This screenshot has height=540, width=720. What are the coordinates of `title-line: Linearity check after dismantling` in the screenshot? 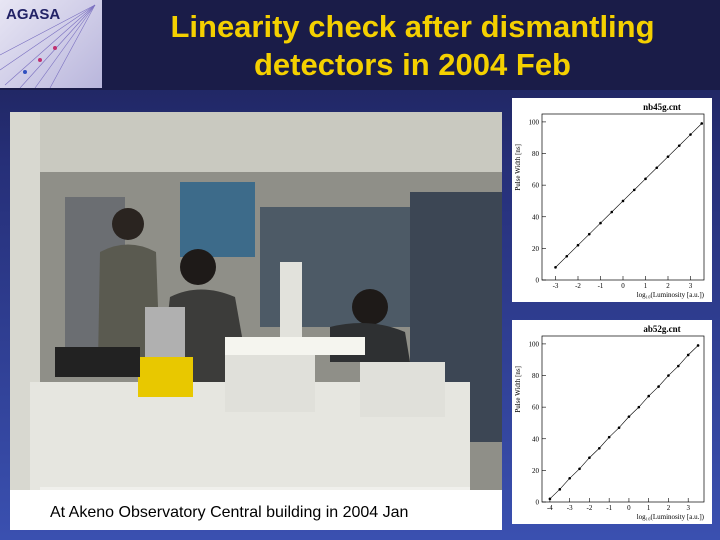 It's located at (412, 26).